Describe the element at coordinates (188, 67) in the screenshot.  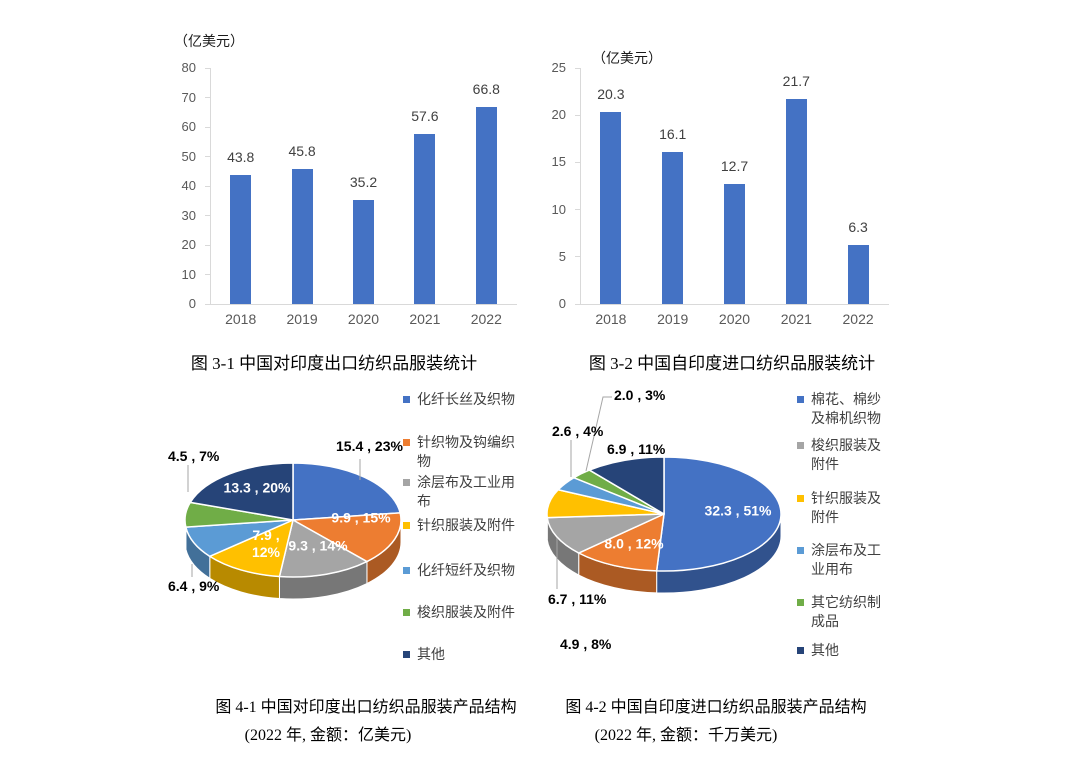
I see `export-bar-y-tick-label: 80` at that location.